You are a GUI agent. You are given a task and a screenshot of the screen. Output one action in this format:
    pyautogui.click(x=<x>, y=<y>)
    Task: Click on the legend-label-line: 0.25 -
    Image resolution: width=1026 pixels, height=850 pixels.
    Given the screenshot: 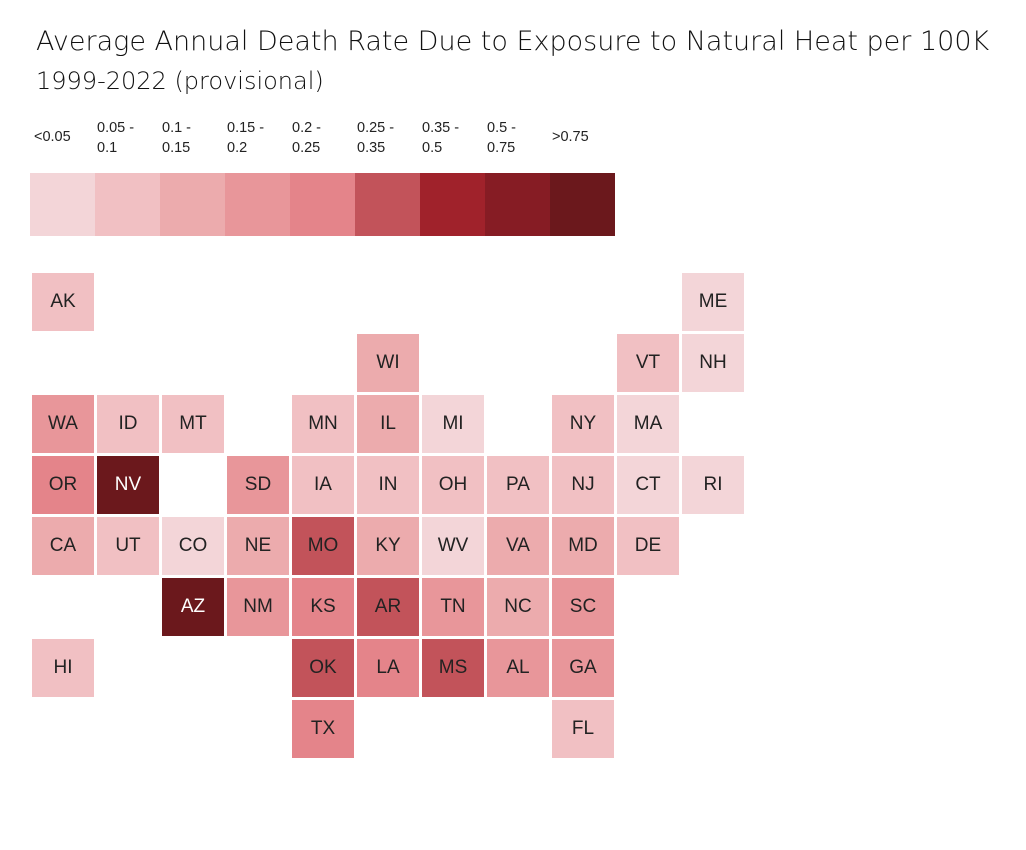 What is the action you would take?
    pyautogui.click(x=376, y=128)
    